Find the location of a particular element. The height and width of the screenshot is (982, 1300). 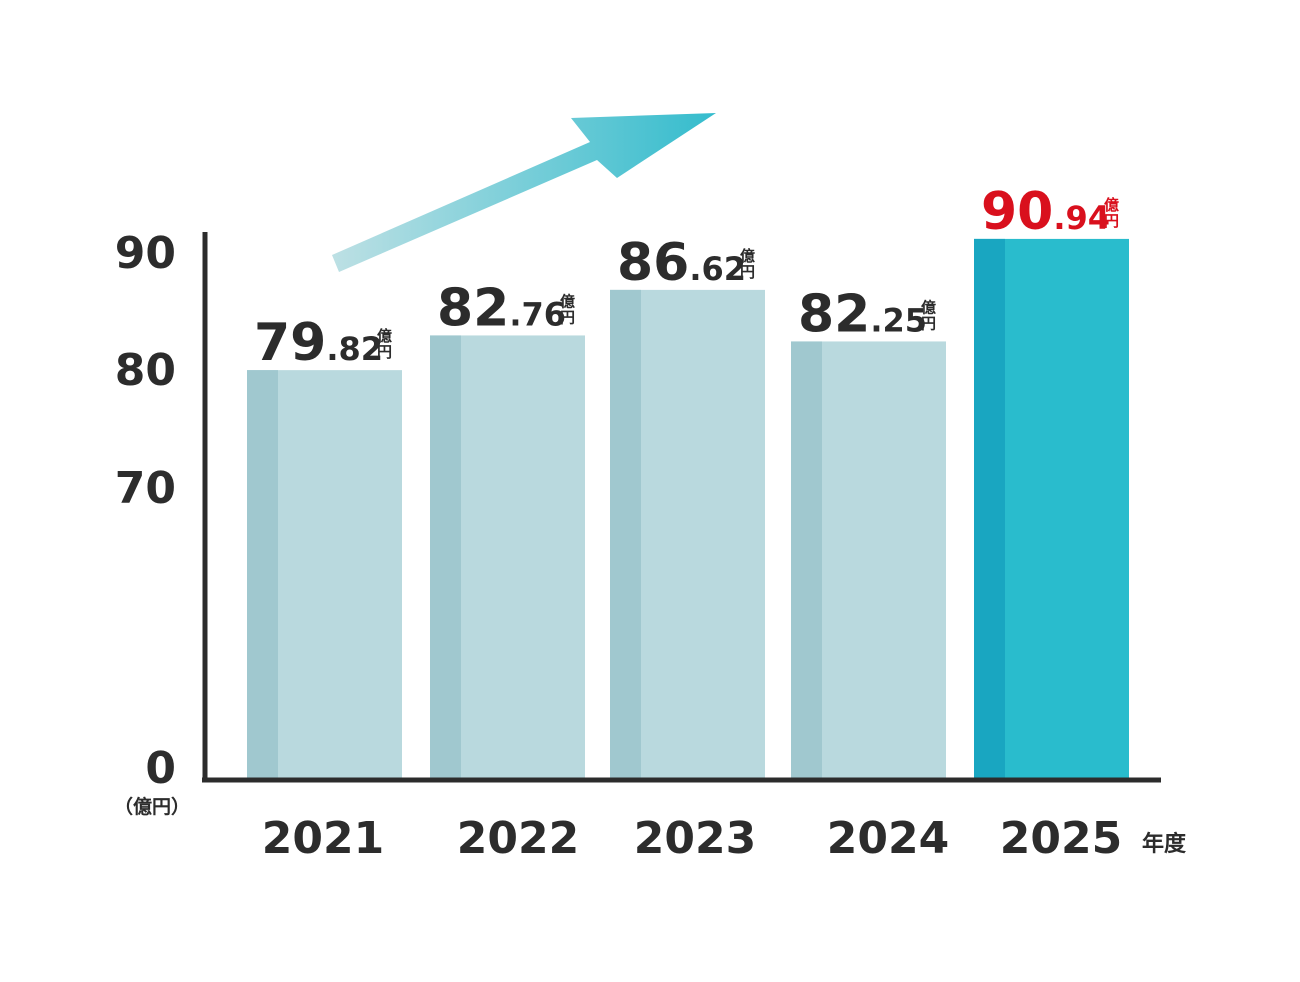

value-decimal: .25 is located at coordinates (898, 320).